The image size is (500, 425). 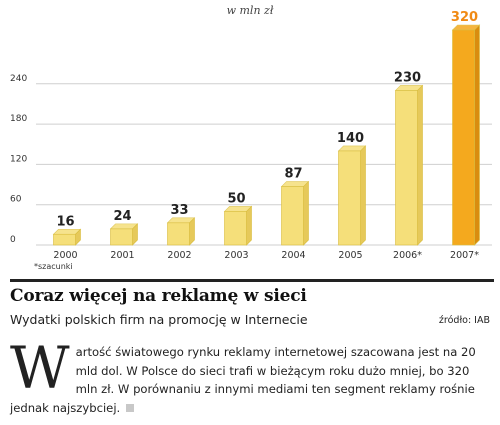 What do you see at coordinates (40, 368) in the screenshot?
I see `drop-cap: W` at bounding box center [40, 368].